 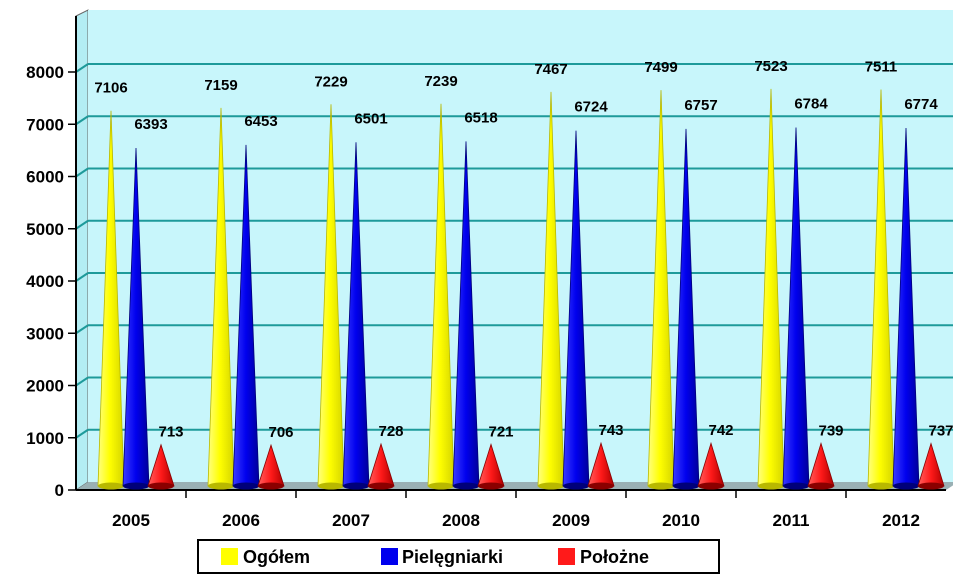 What do you see at coordinates (45, 72) in the screenshot?
I see `y-tick-label: 8000` at bounding box center [45, 72].